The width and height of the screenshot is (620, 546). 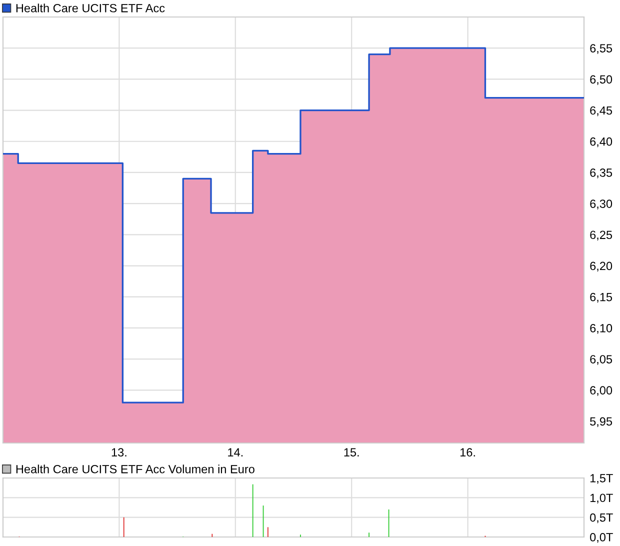 I want to click on x-tick-label: 14., so click(x=235, y=452).